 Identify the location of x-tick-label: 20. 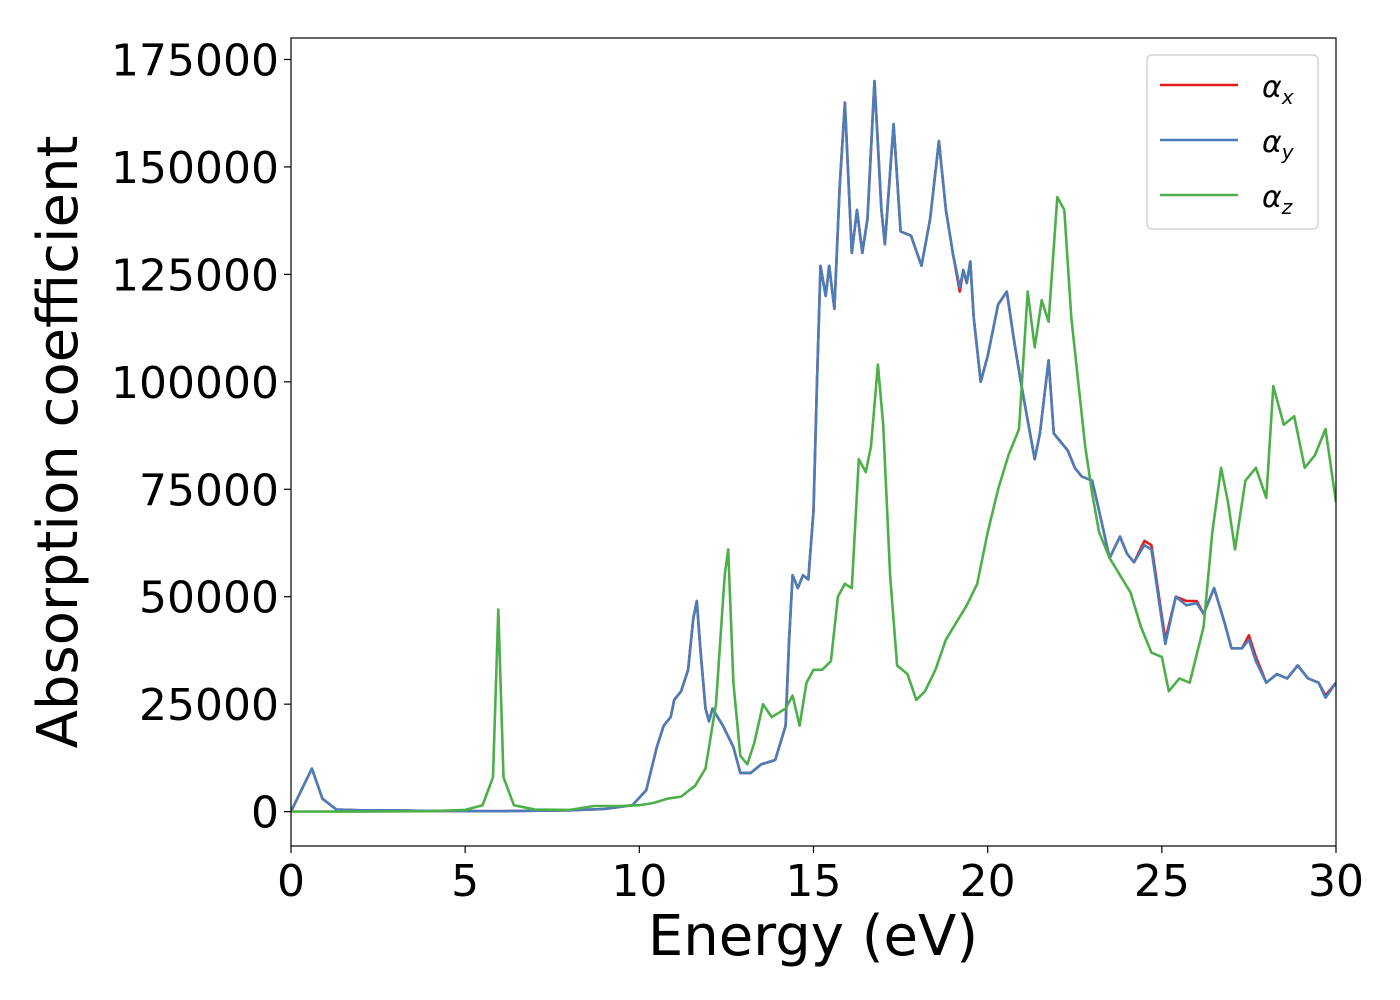
(988, 881).